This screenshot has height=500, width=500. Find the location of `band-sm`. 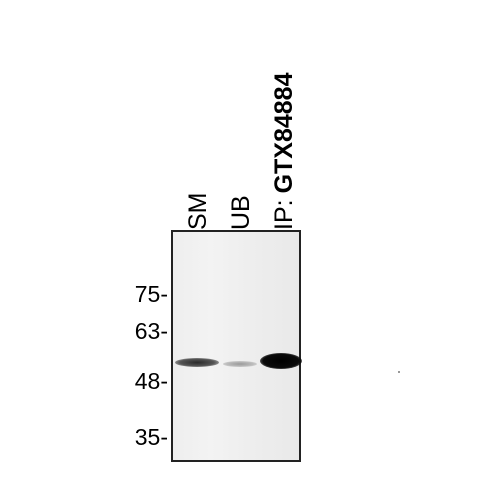

band-sm is located at coordinates (197, 362).